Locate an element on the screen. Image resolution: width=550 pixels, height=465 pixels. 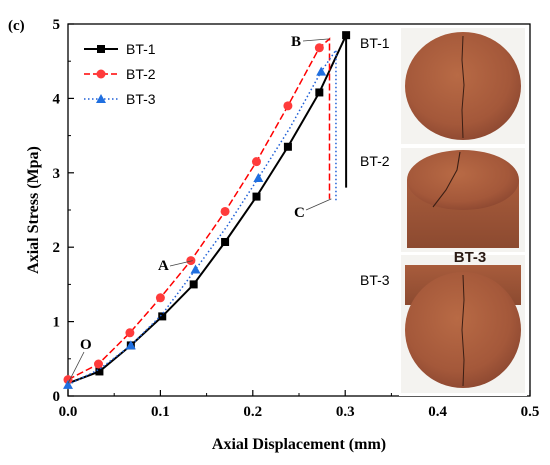
legend-item-bt1: BT-1 is located at coordinates (120, 49).